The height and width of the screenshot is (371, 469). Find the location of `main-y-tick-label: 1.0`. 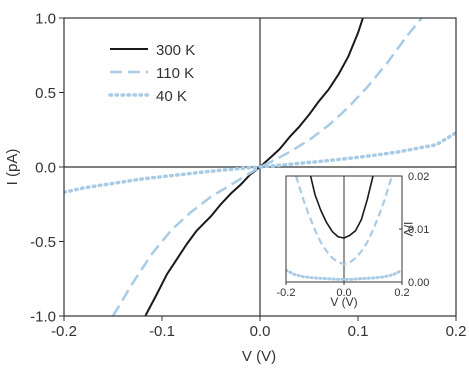

main-y-tick-label: 1.0 is located at coordinates (45, 18).